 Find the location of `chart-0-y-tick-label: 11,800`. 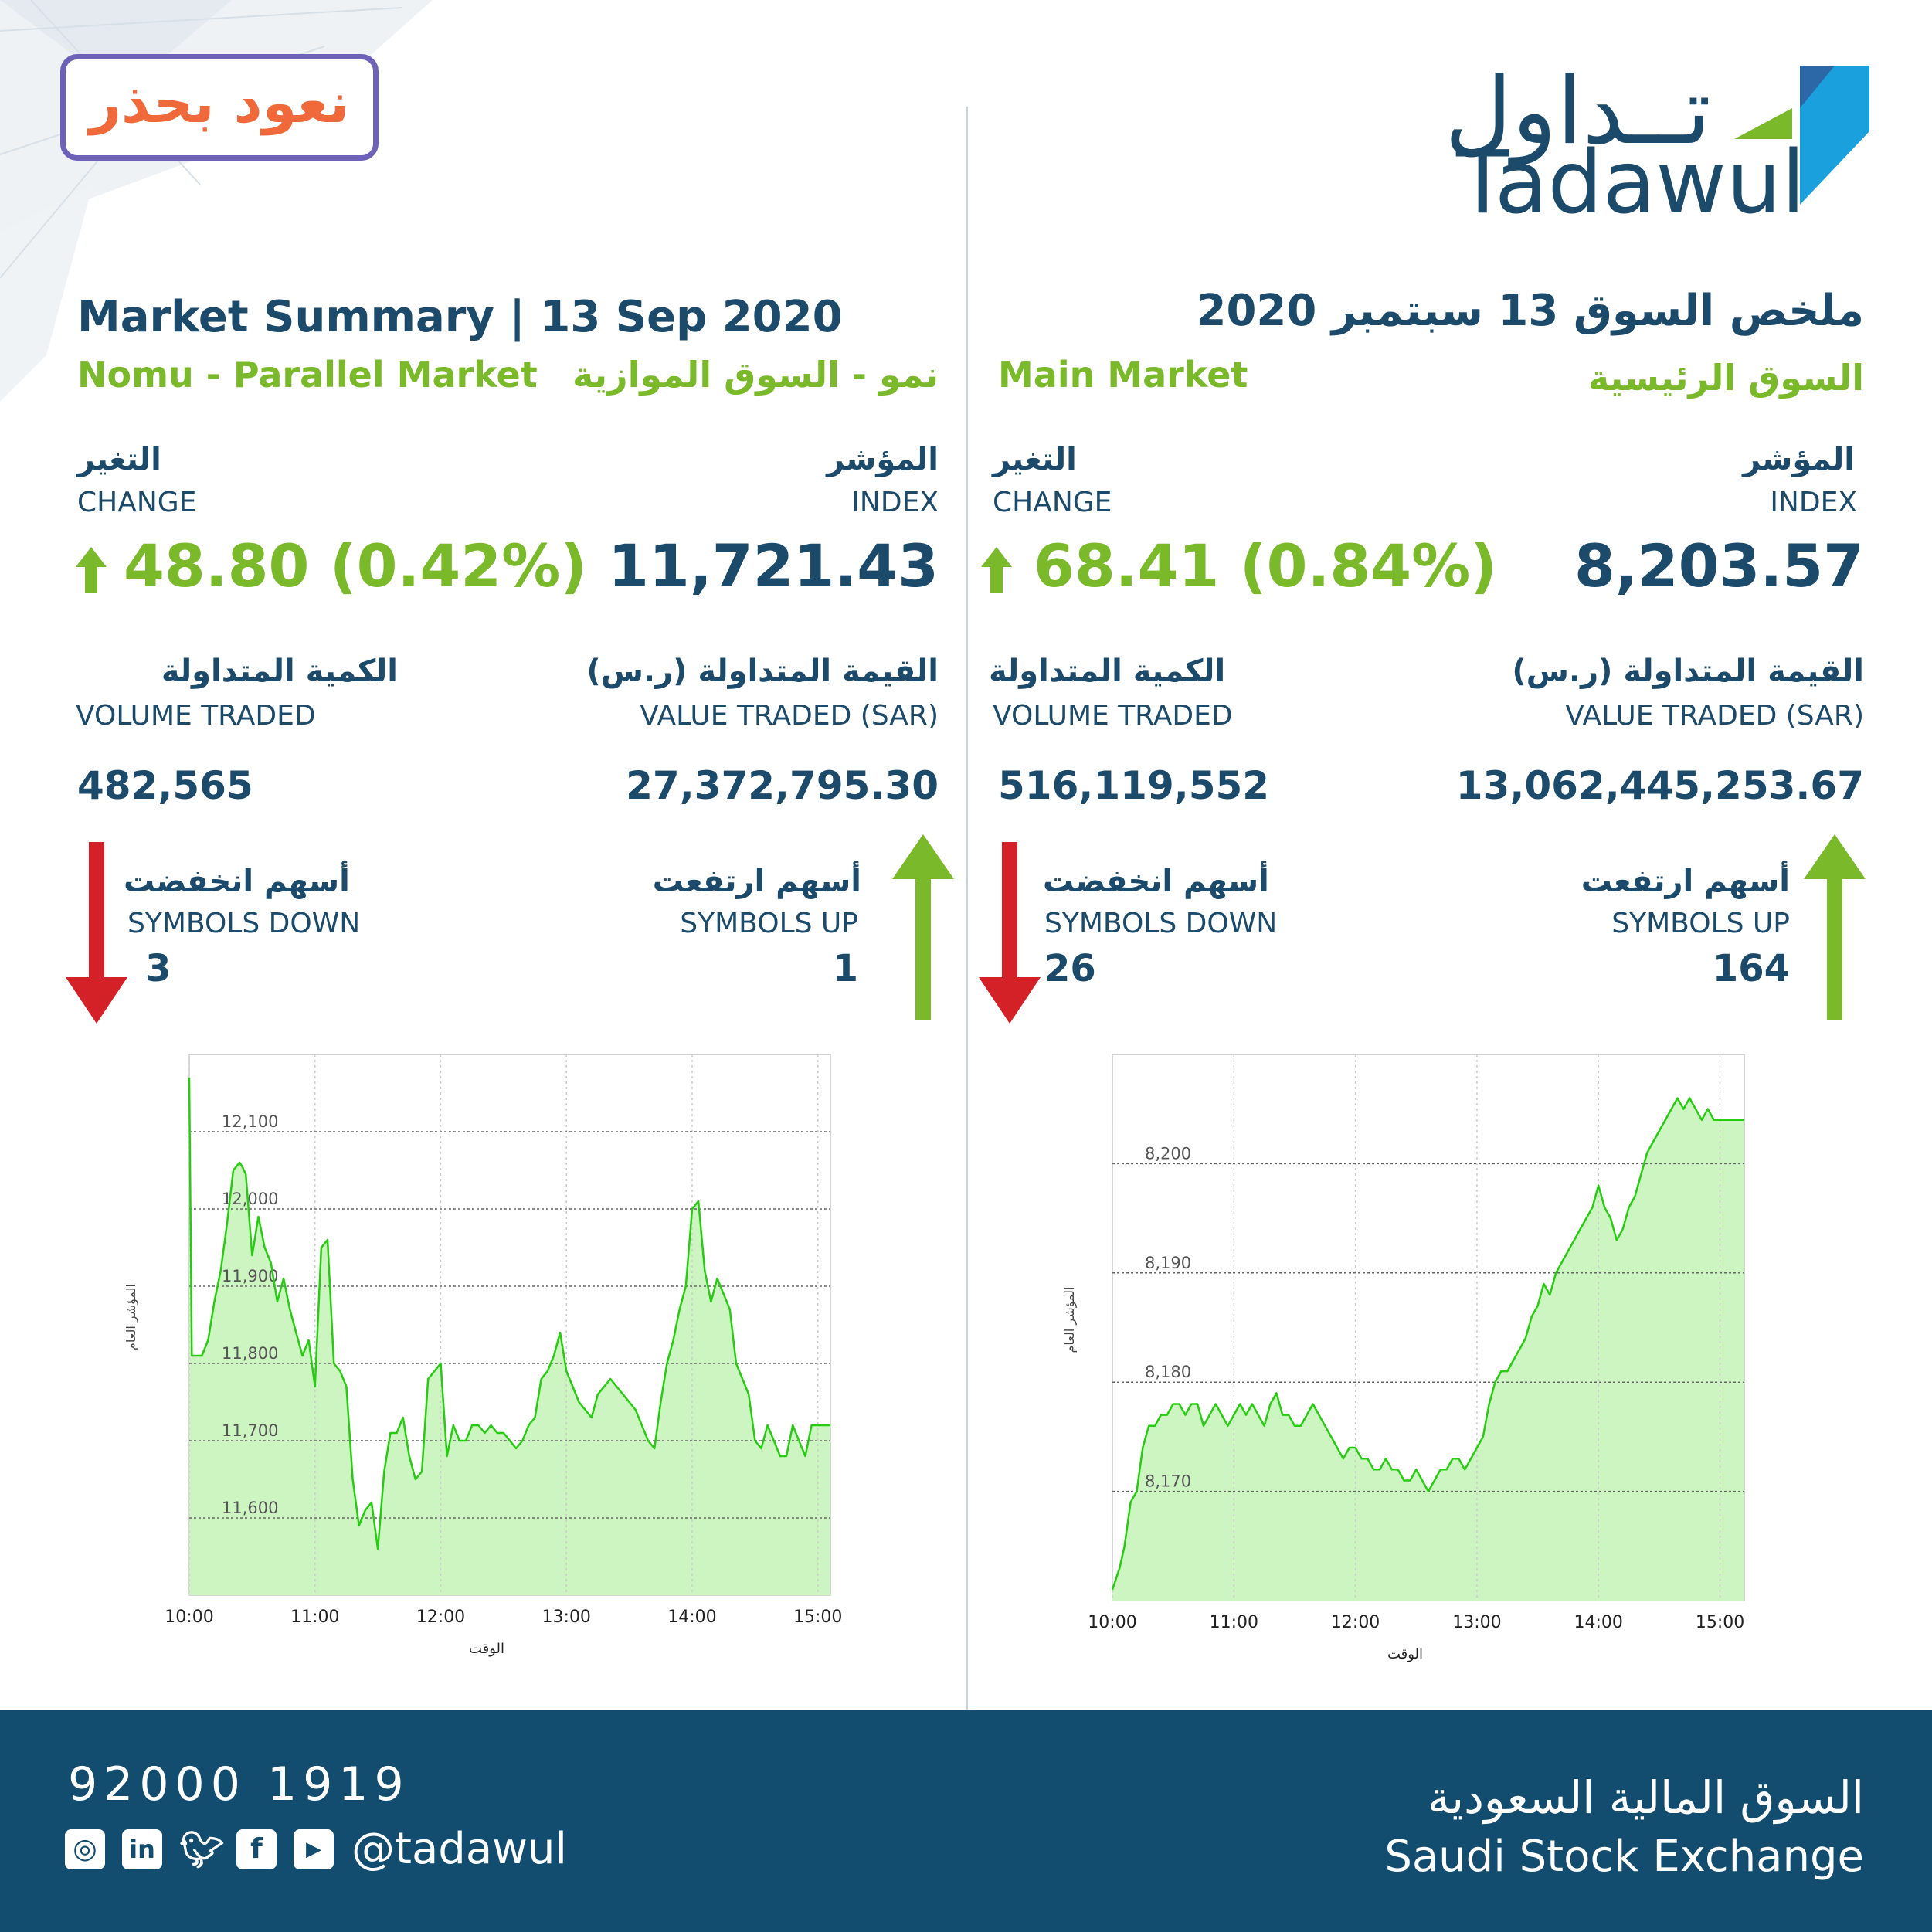

chart-0-y-tick-label: 11,800 is located at coordinates (250, 1353).